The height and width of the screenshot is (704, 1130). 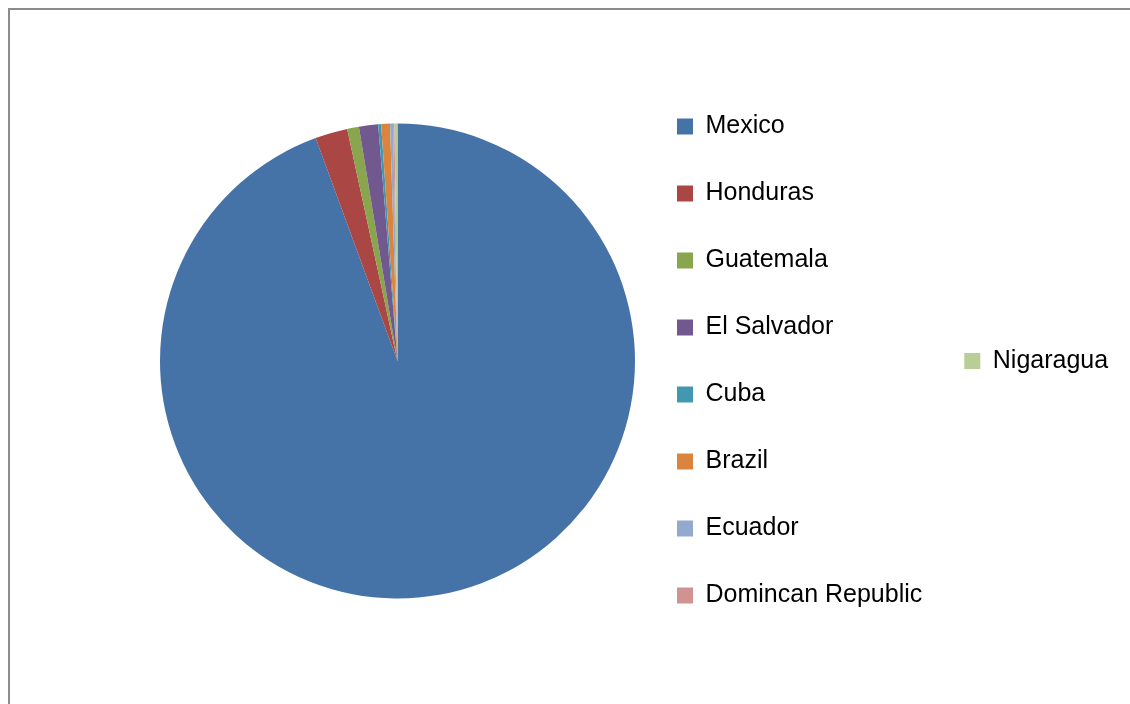 I want to click on legend-label: Guatemala, so click(x=766, y=258).